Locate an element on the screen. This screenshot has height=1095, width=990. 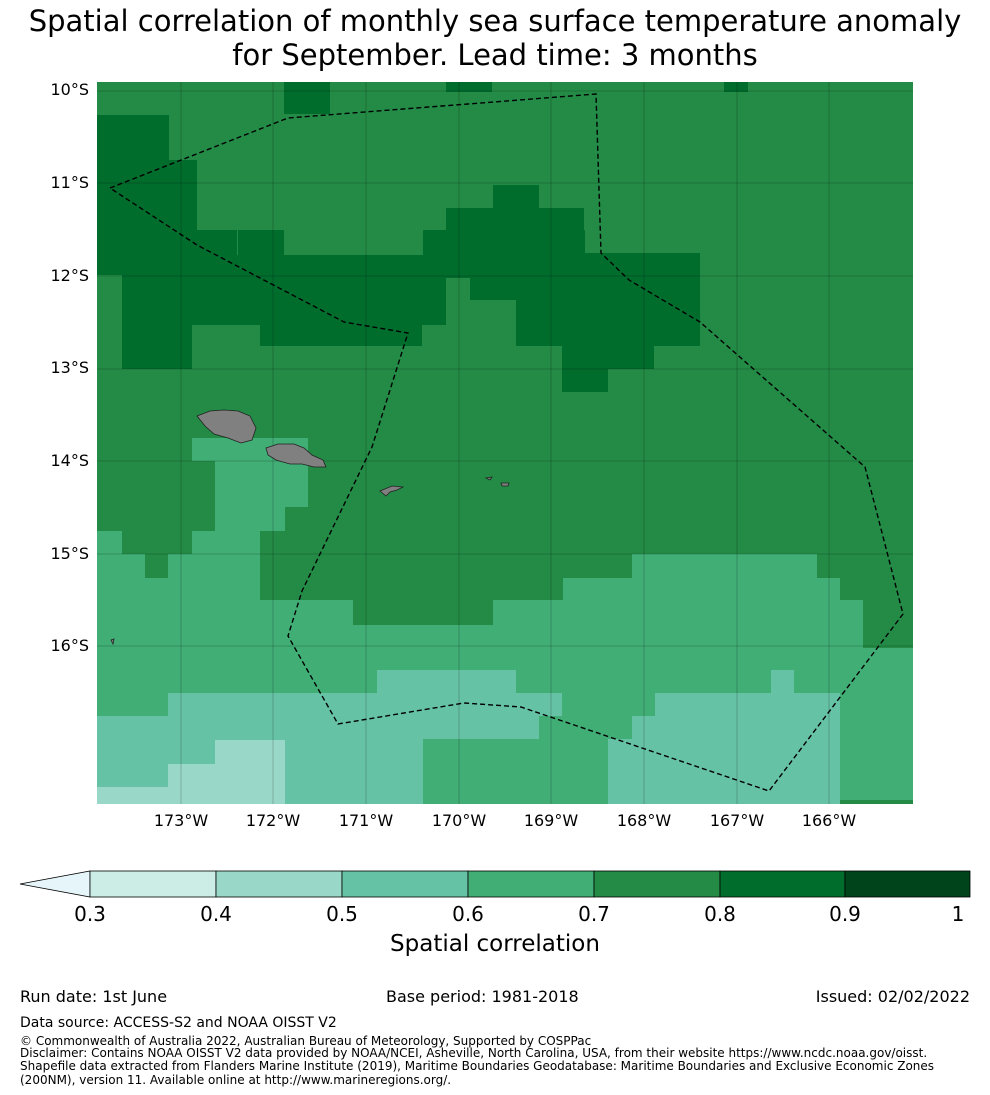
lat-label: 14°S is located at coordinates (69, 460).